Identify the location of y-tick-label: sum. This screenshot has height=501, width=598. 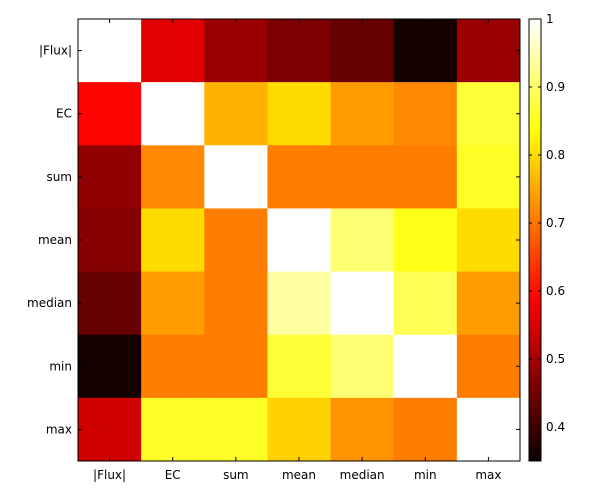
(59, 177).